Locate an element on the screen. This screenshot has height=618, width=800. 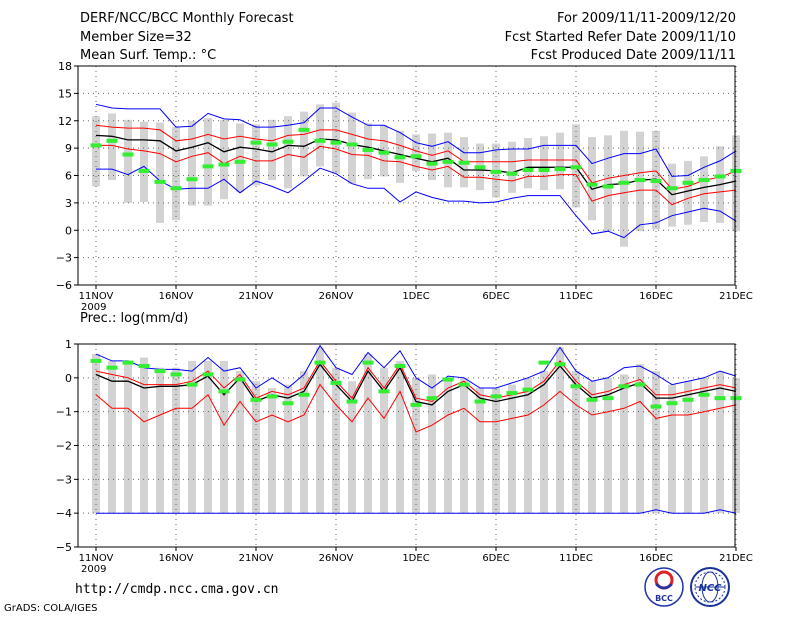
prec-xtick-label: 11NOV is located at coordinates (96, 558).